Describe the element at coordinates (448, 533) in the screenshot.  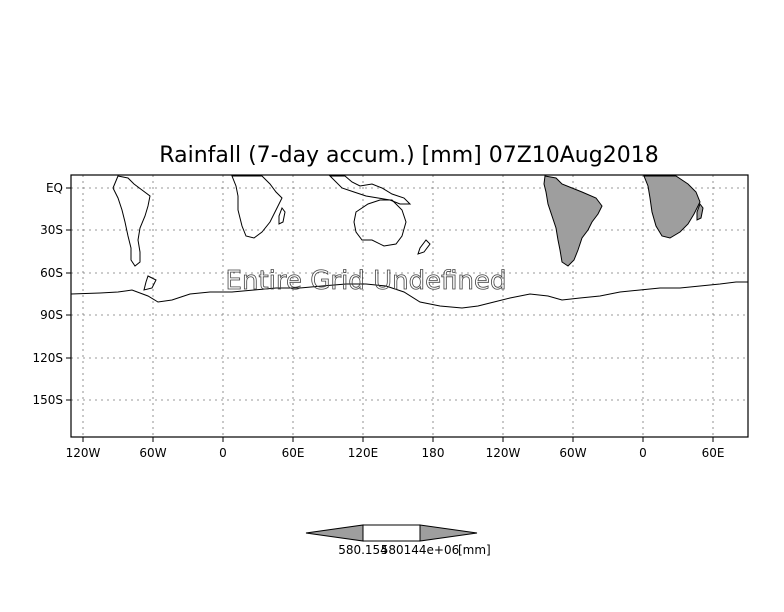
I see `colorbar-right-arrow` at that location.